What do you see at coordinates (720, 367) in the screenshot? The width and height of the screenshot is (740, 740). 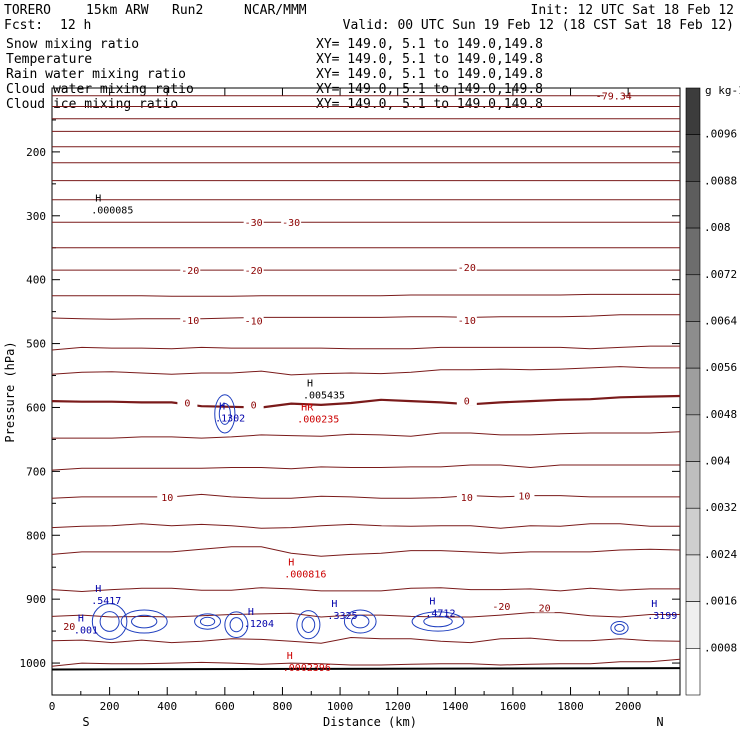 I see `colorbar-label: .0056` at bounding box center [720, 367].